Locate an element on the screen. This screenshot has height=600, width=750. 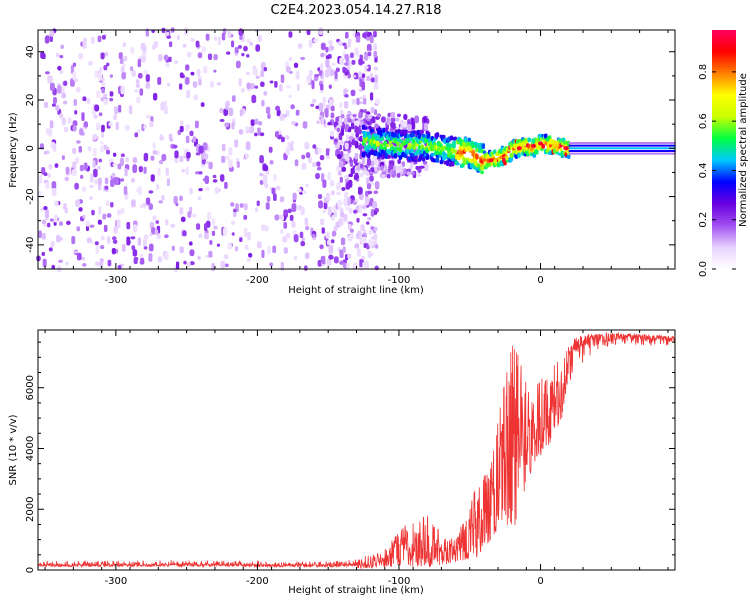
colorbar-axis: 0.0 0.2 0.4 0.6 0.8 is located at coordinates (717, 170).